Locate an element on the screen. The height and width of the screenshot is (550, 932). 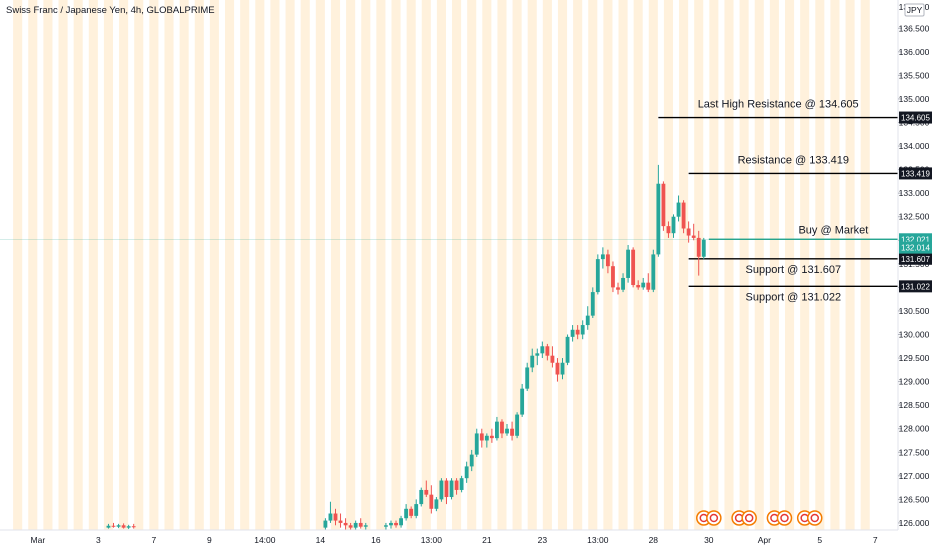
price-tick-label: 127.500 is located at coordinates (914, 452).